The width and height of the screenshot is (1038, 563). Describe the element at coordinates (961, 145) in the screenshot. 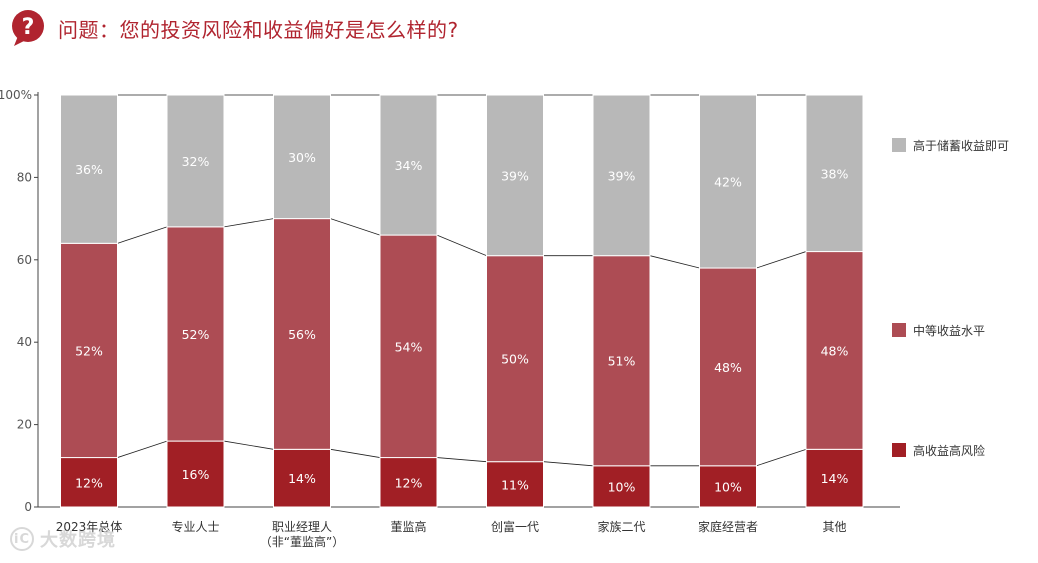

I see `legend-label: 高于储蓄收益即可` at that location.